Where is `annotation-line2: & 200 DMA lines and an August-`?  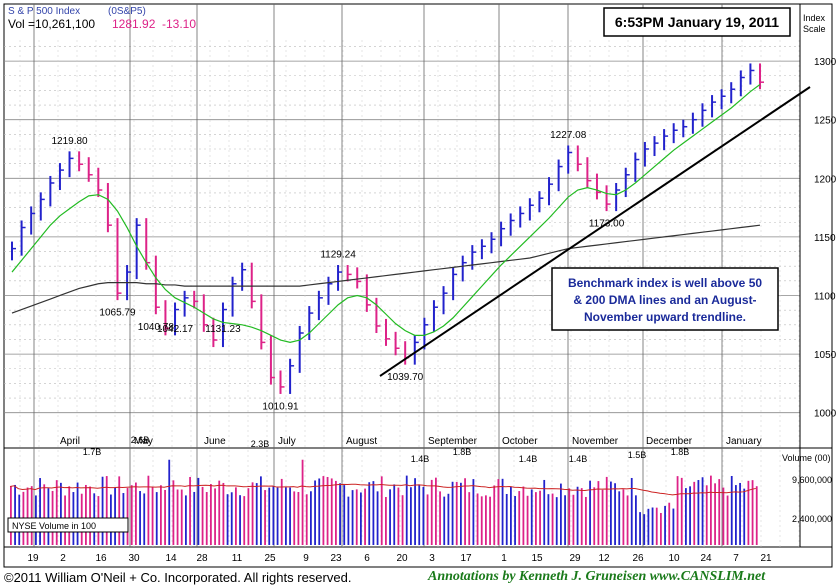
annotation-line2: & 200 DMA lines and an August- is located at coordinates (664, 300).